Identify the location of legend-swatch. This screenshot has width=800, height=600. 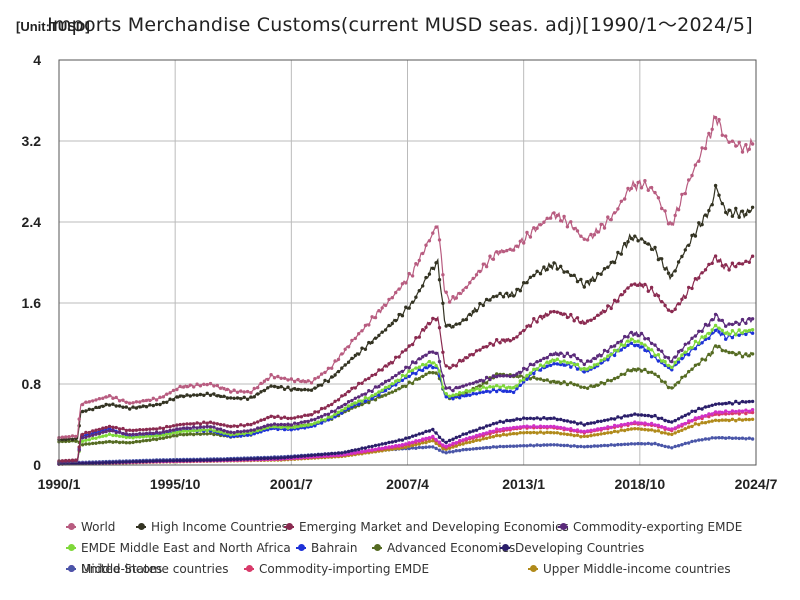
(71, 568).